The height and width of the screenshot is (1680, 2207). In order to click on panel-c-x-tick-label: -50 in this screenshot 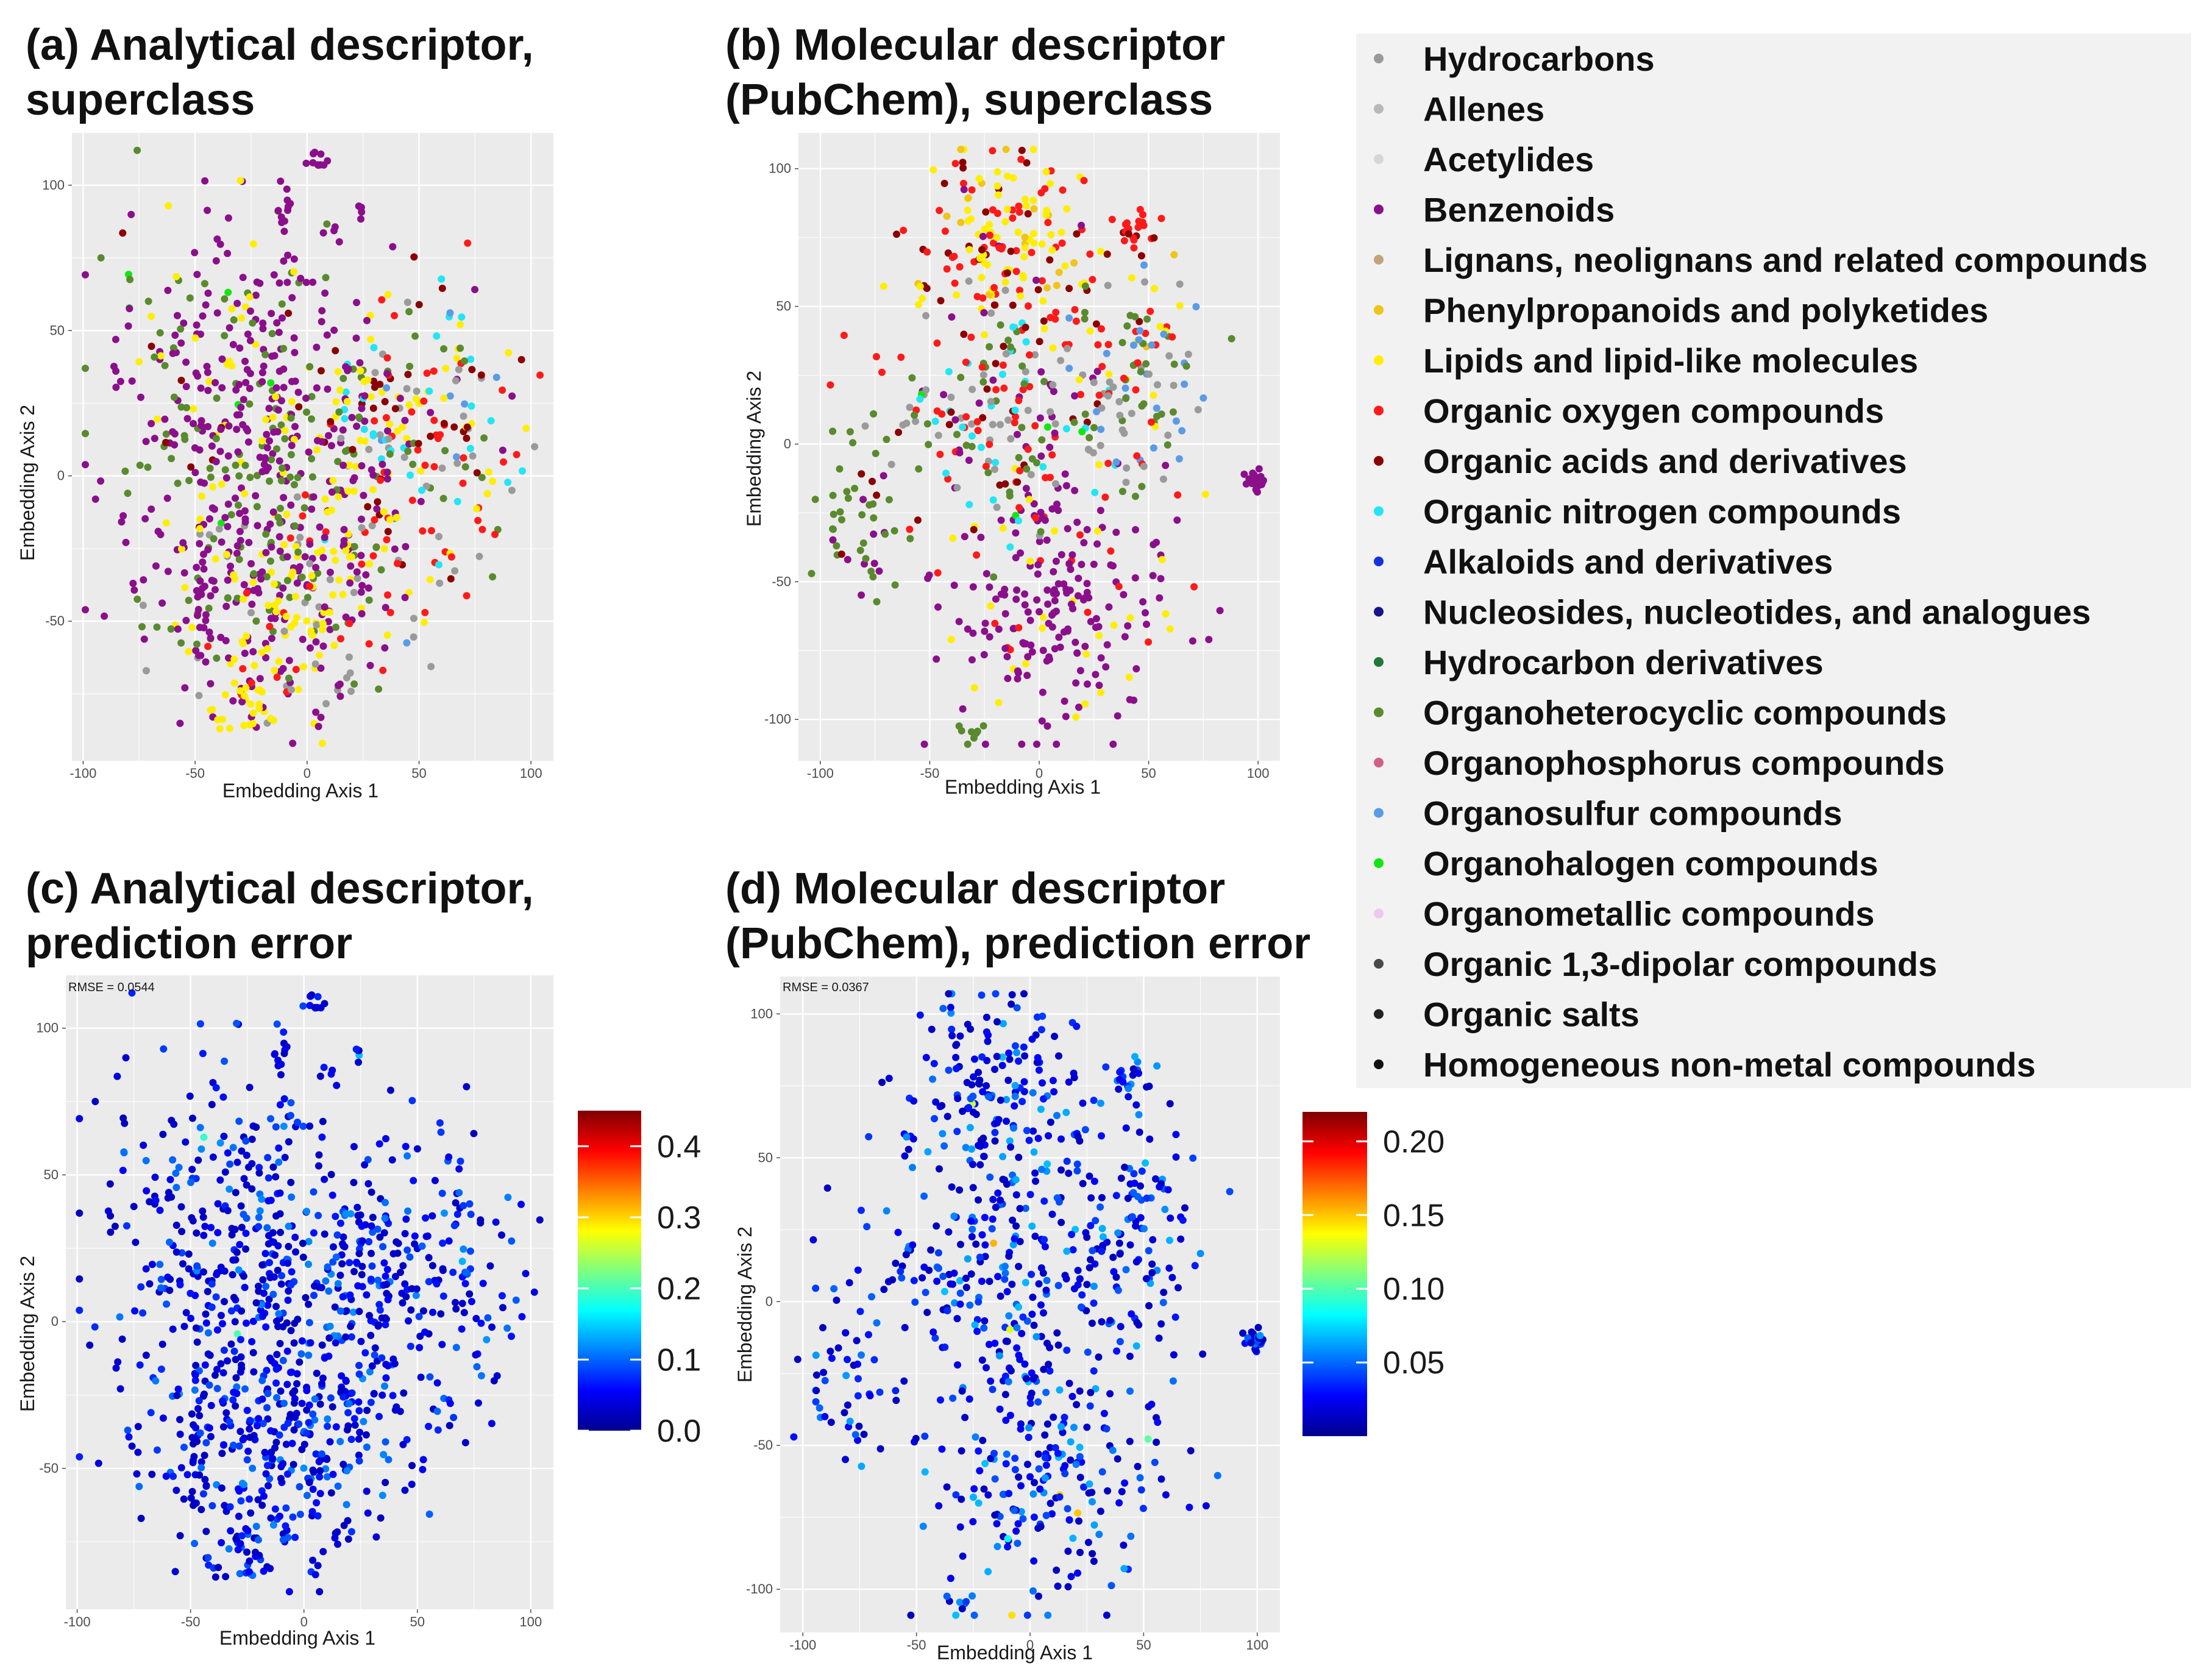, I will do `click(191, 1621)`.